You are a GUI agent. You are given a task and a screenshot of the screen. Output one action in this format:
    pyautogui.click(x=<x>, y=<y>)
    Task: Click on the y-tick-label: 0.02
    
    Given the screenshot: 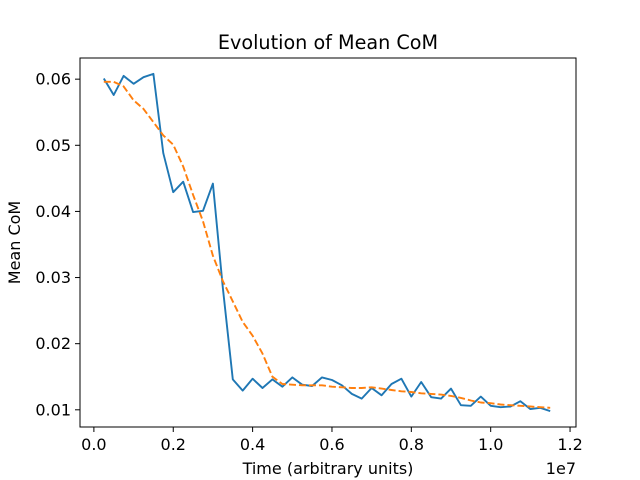 What is the action you would take?
    pyautogui.click(x=53, y=343)
    